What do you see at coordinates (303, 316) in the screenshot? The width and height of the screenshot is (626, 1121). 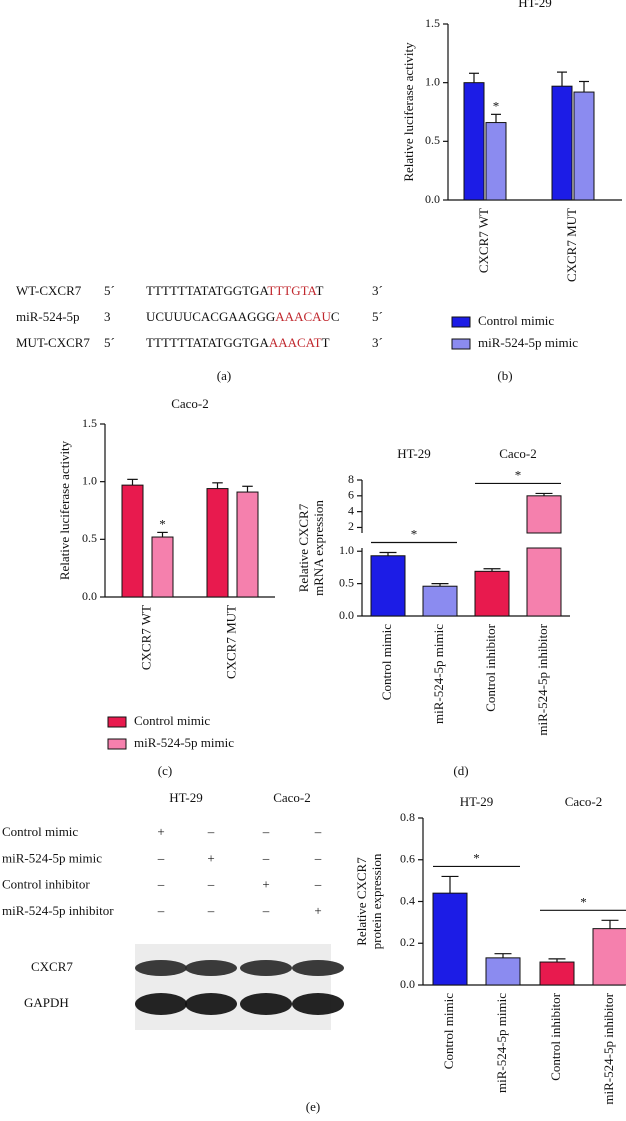 I see `sequence-highlight: AAACAU` at bounding box center [303, 316].